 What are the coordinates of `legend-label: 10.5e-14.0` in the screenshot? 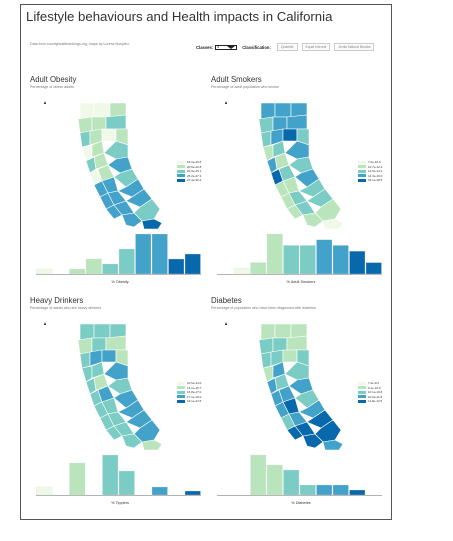 It's located at (194, 383).